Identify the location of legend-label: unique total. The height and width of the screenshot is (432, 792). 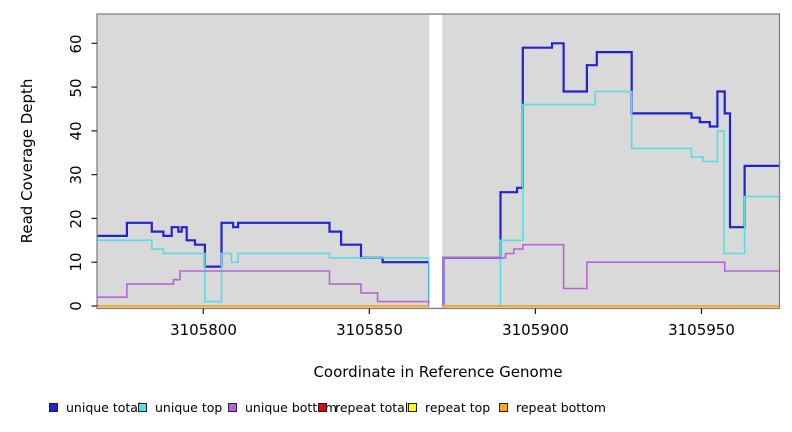
(104, 407).